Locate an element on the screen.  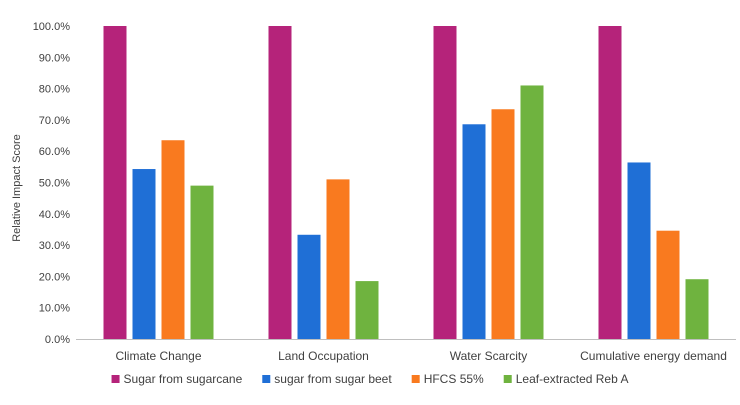
y-axis-title: Relative Impact Score is located at coordinates (17, 188).